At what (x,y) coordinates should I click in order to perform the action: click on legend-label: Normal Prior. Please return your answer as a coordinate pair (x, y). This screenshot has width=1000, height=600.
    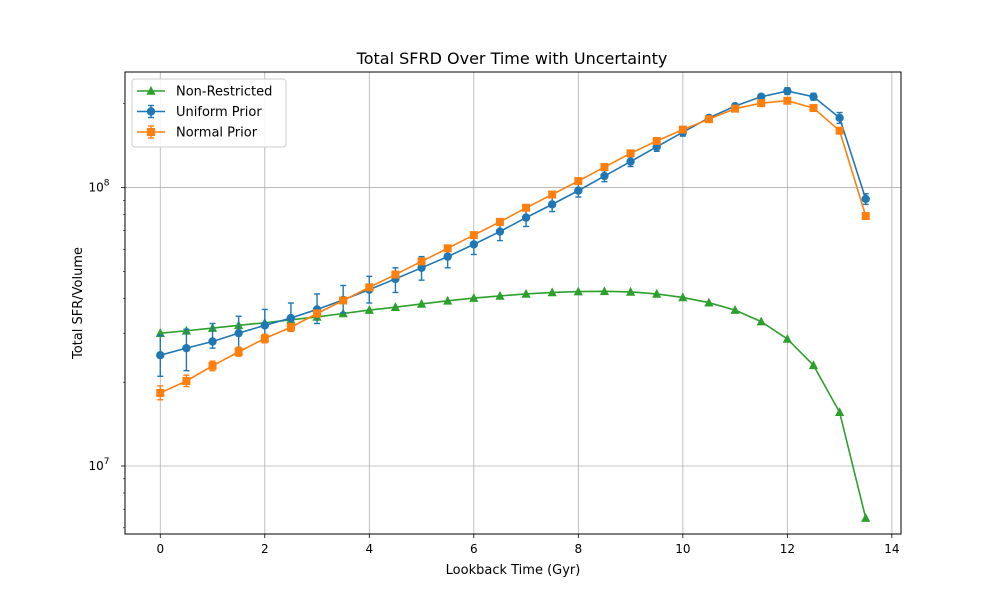
    Looking at the image, I should click on (217, 133).